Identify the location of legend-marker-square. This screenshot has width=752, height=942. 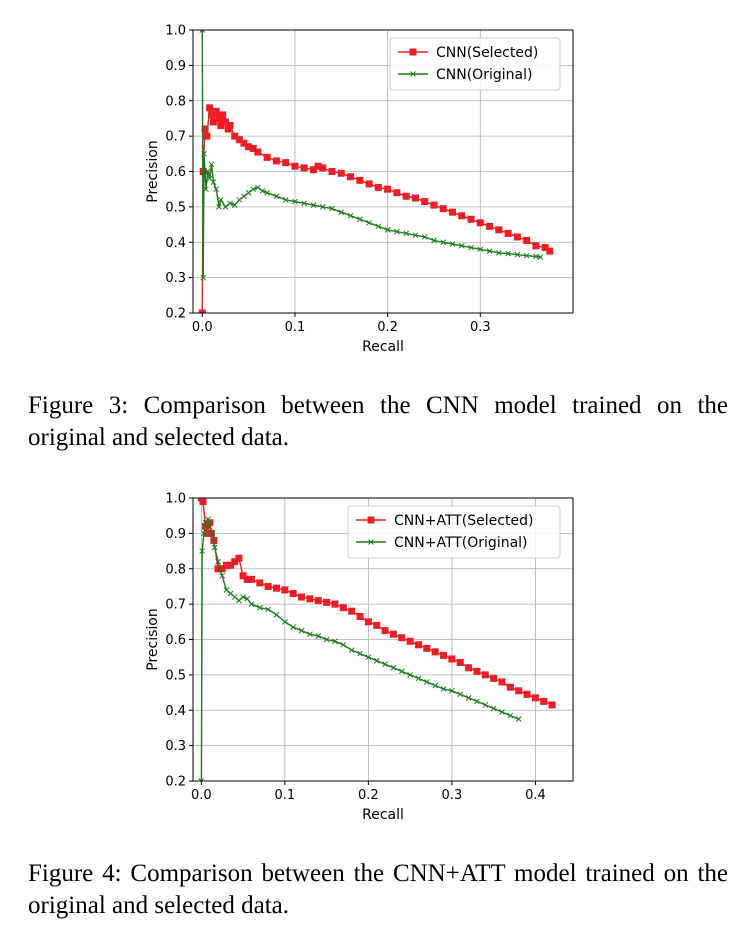
(371, 520).